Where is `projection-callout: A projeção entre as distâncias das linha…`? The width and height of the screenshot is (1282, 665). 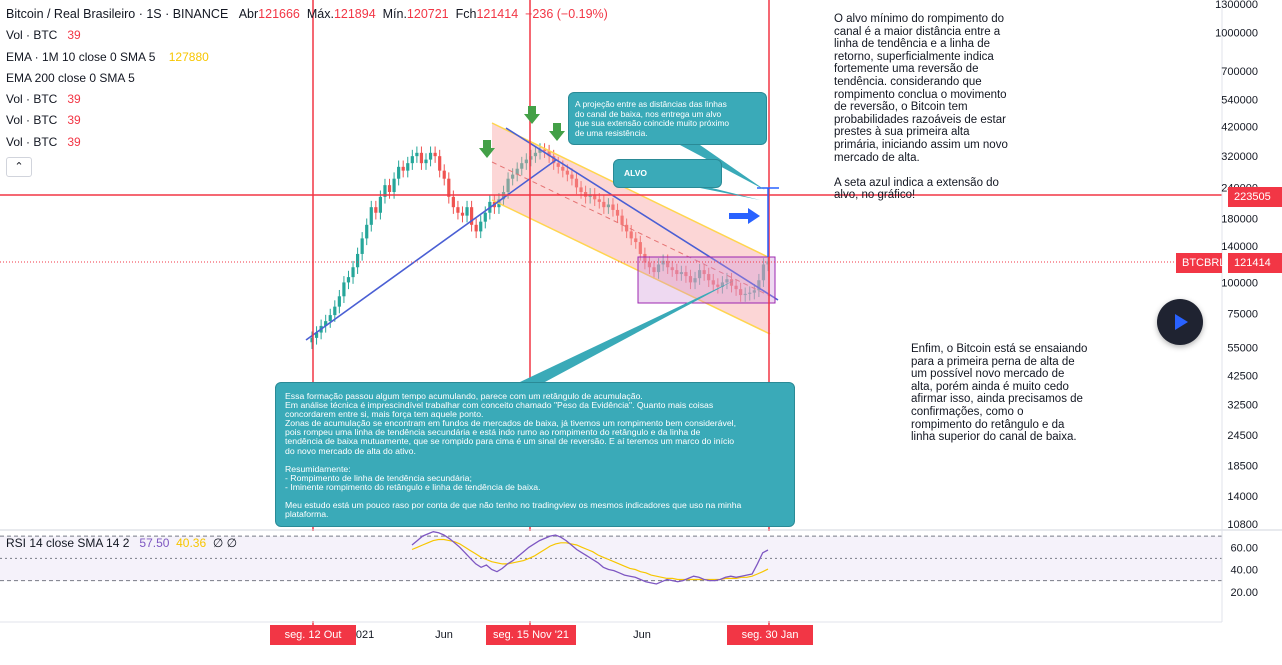
projection-callout: A projeção entre as distâncias das linha… is located at coordinates (667, 118).